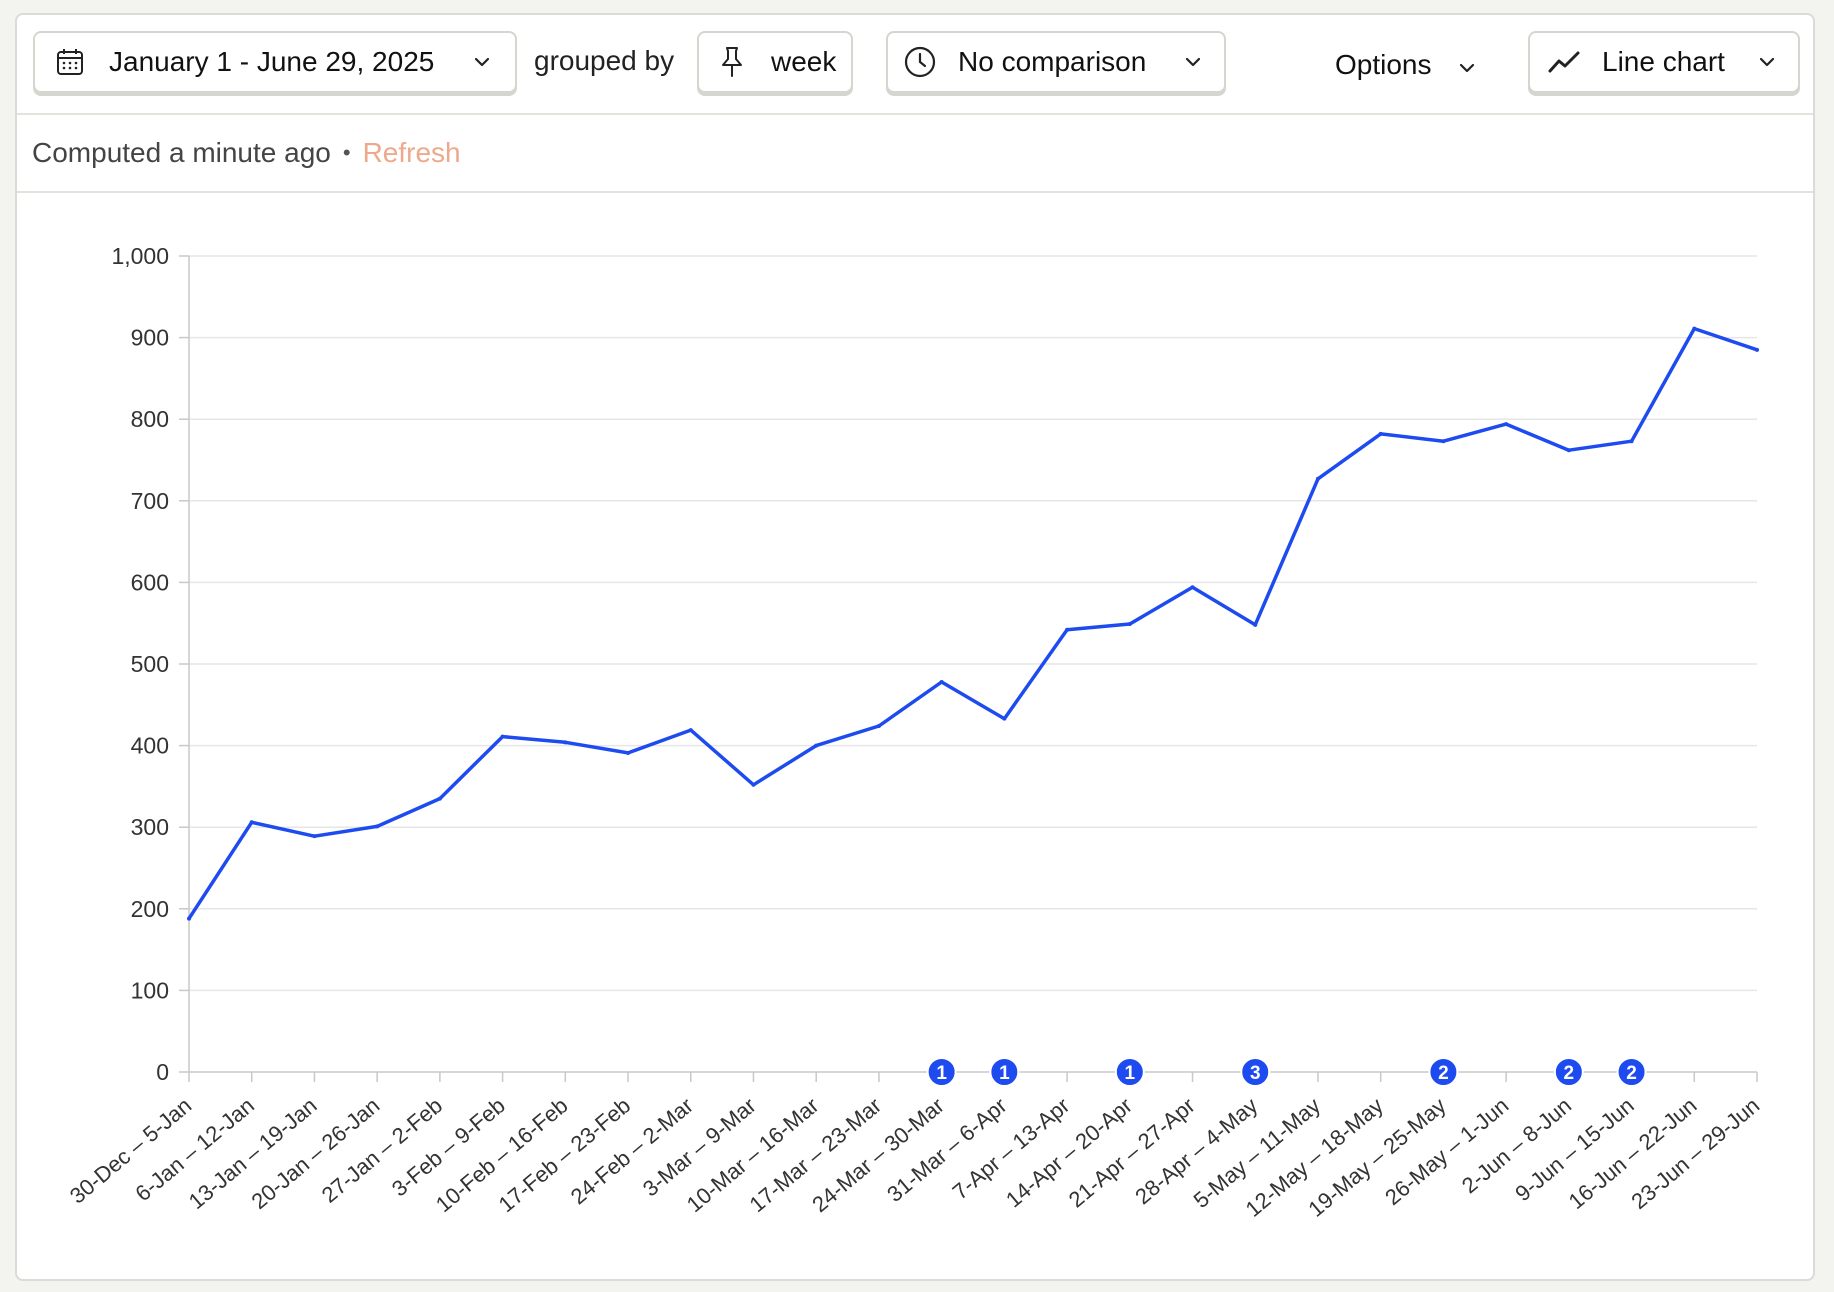 Image resolution: width=1834 pixels, height=1292 pixels. I want to click on status-bar: Computed a minute ago • Refresh, so click(915, 154).